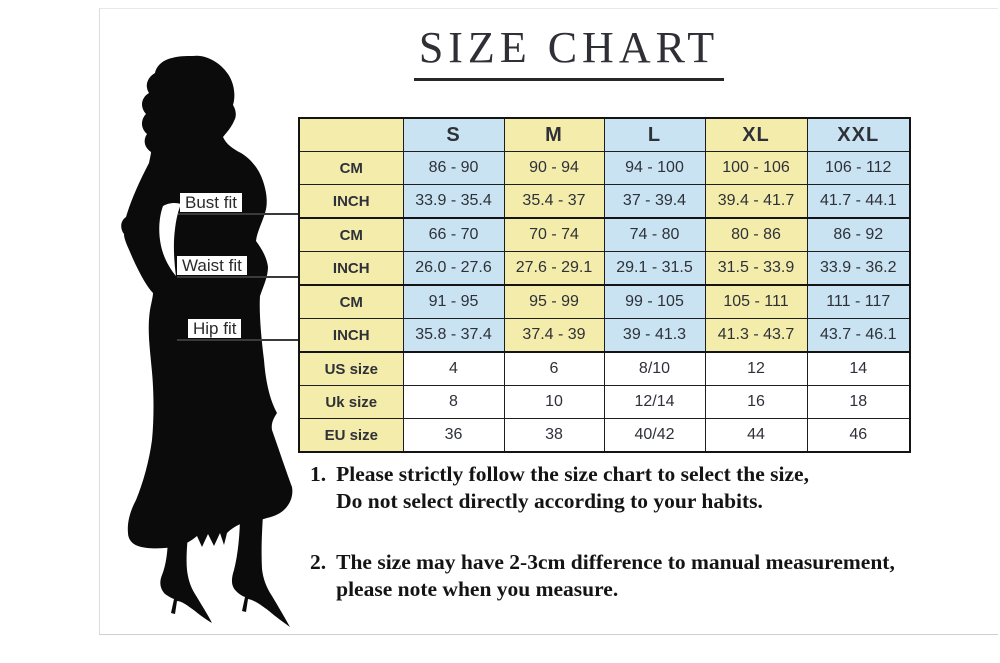 Image resolution: width=1000 pixels, height=663 pixels. What do you see at coordinates (554, 335) in the screenshot?
I see `cell: 37.4 - 39` at bounding box center [554, 335].